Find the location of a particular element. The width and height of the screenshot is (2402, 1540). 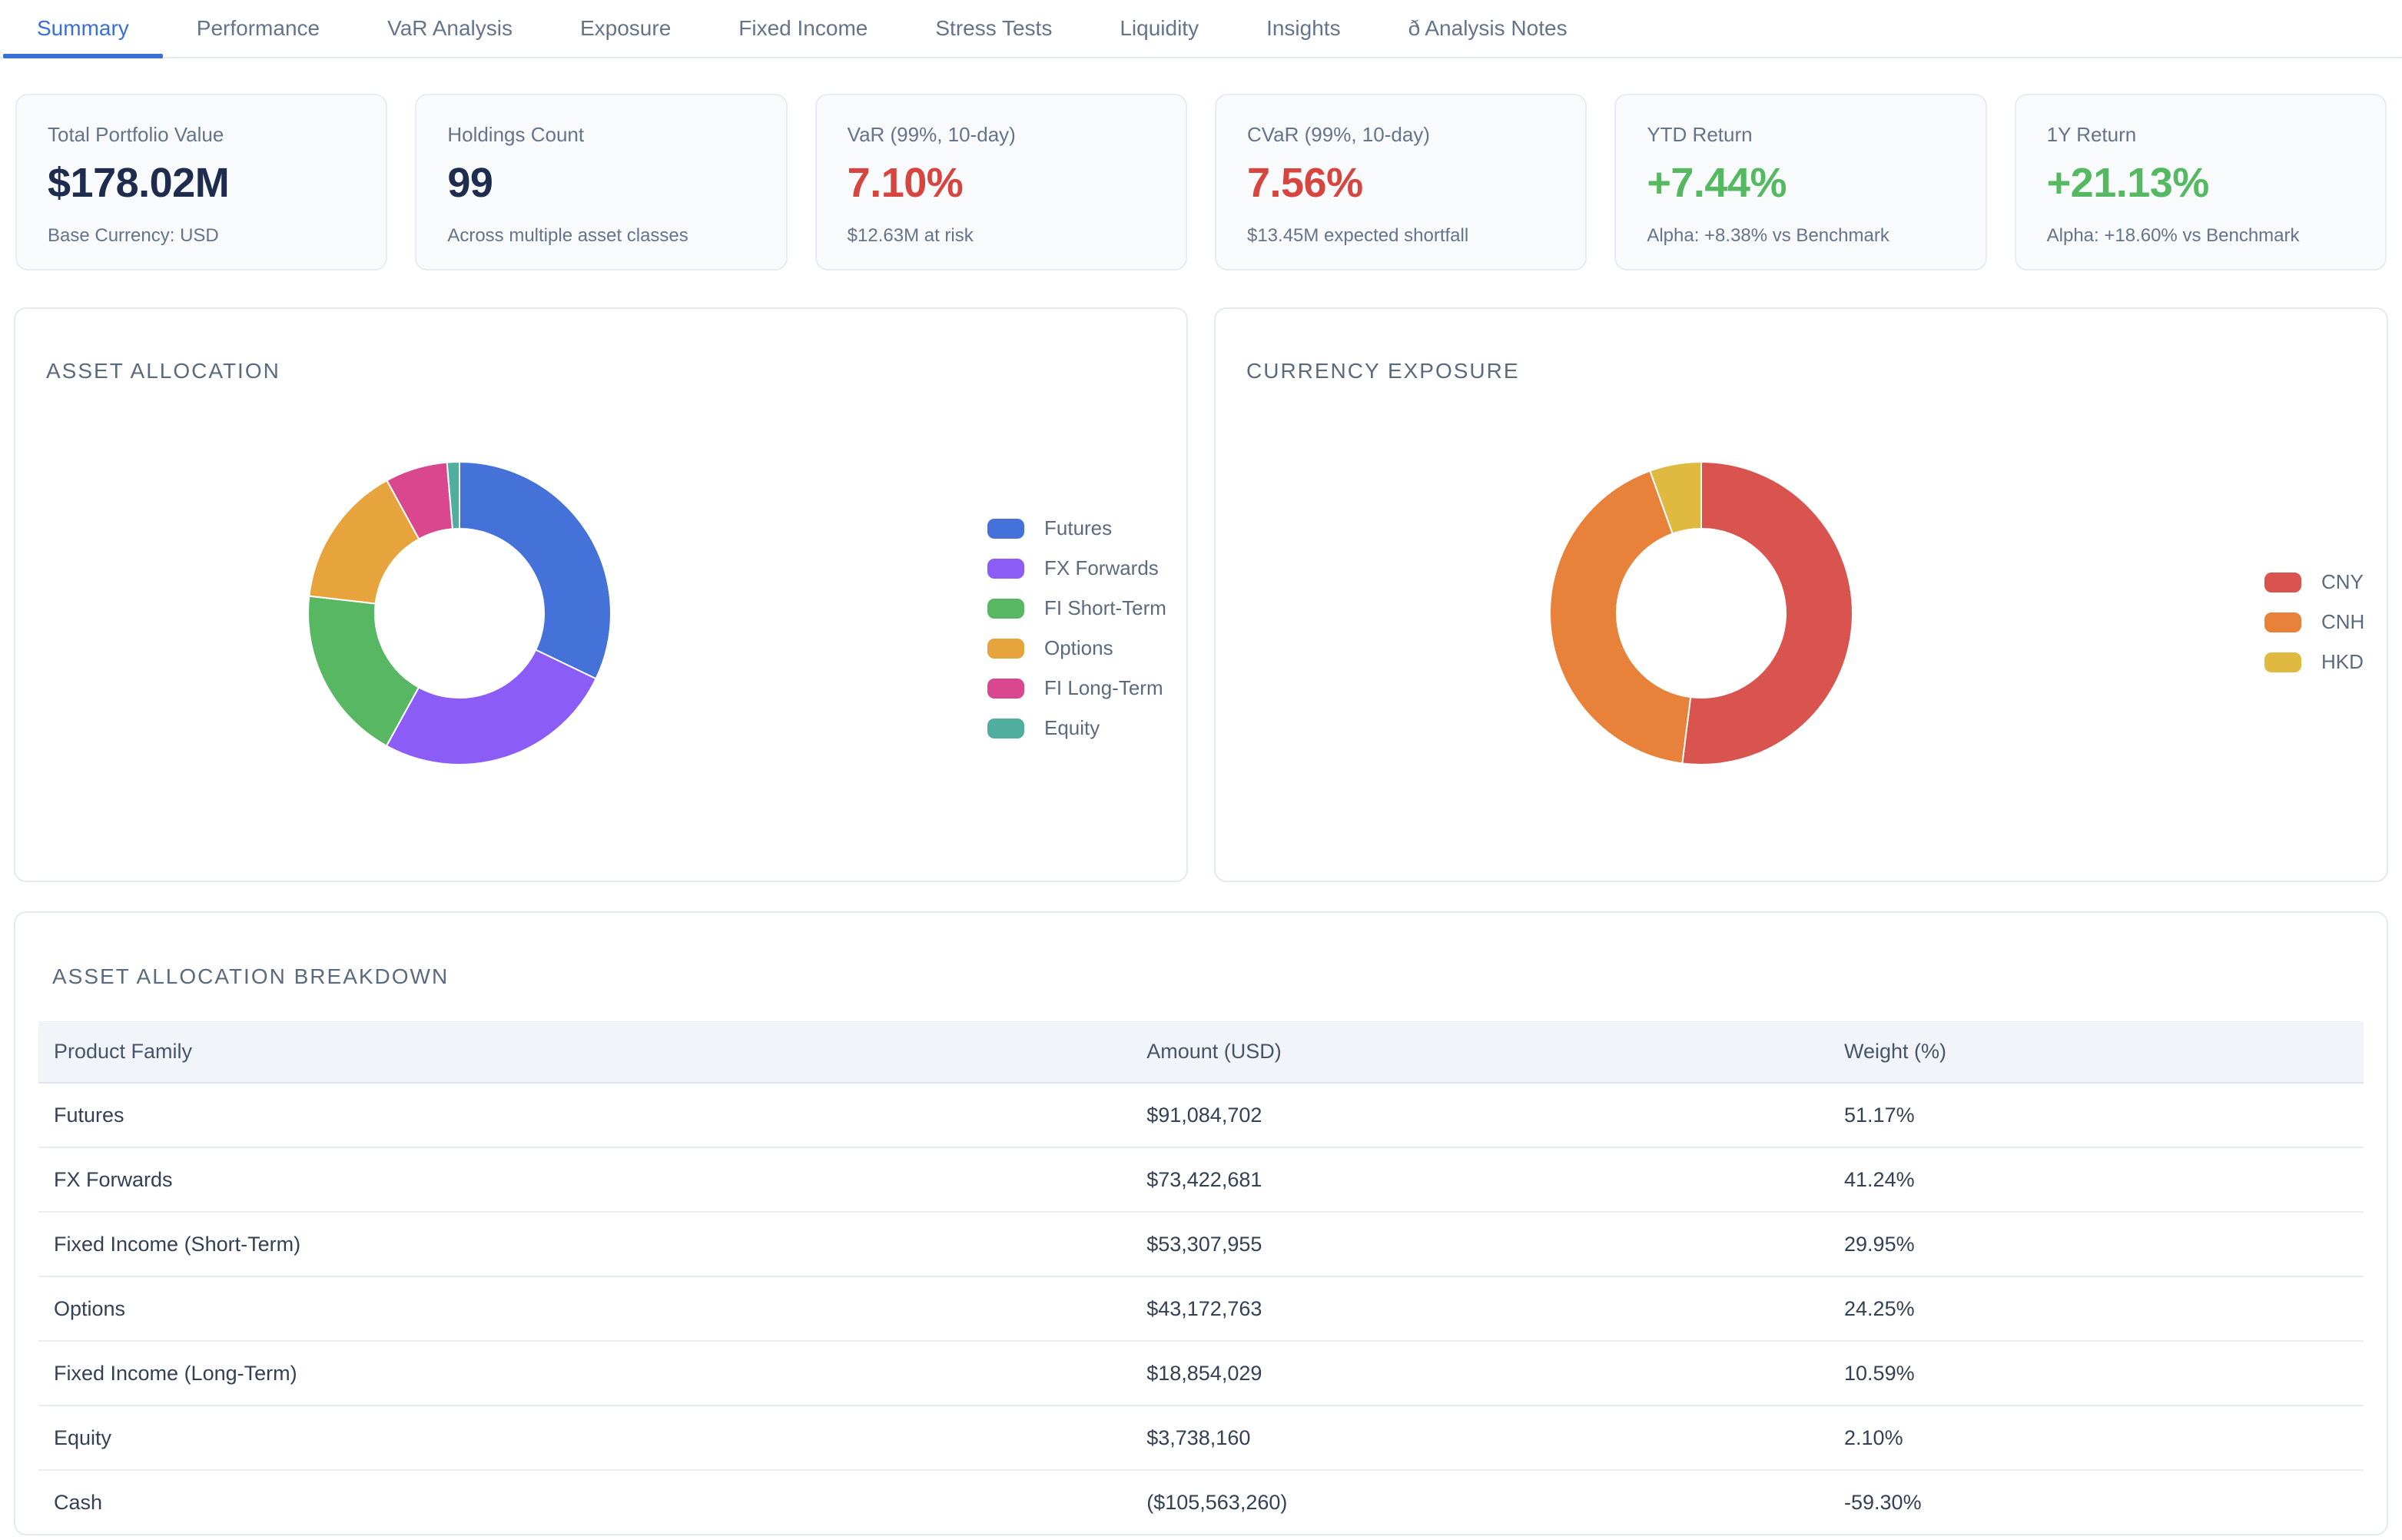

table-row-equity: Equity $3,738,160 2.10% is located at coordinates (1201, 1439).